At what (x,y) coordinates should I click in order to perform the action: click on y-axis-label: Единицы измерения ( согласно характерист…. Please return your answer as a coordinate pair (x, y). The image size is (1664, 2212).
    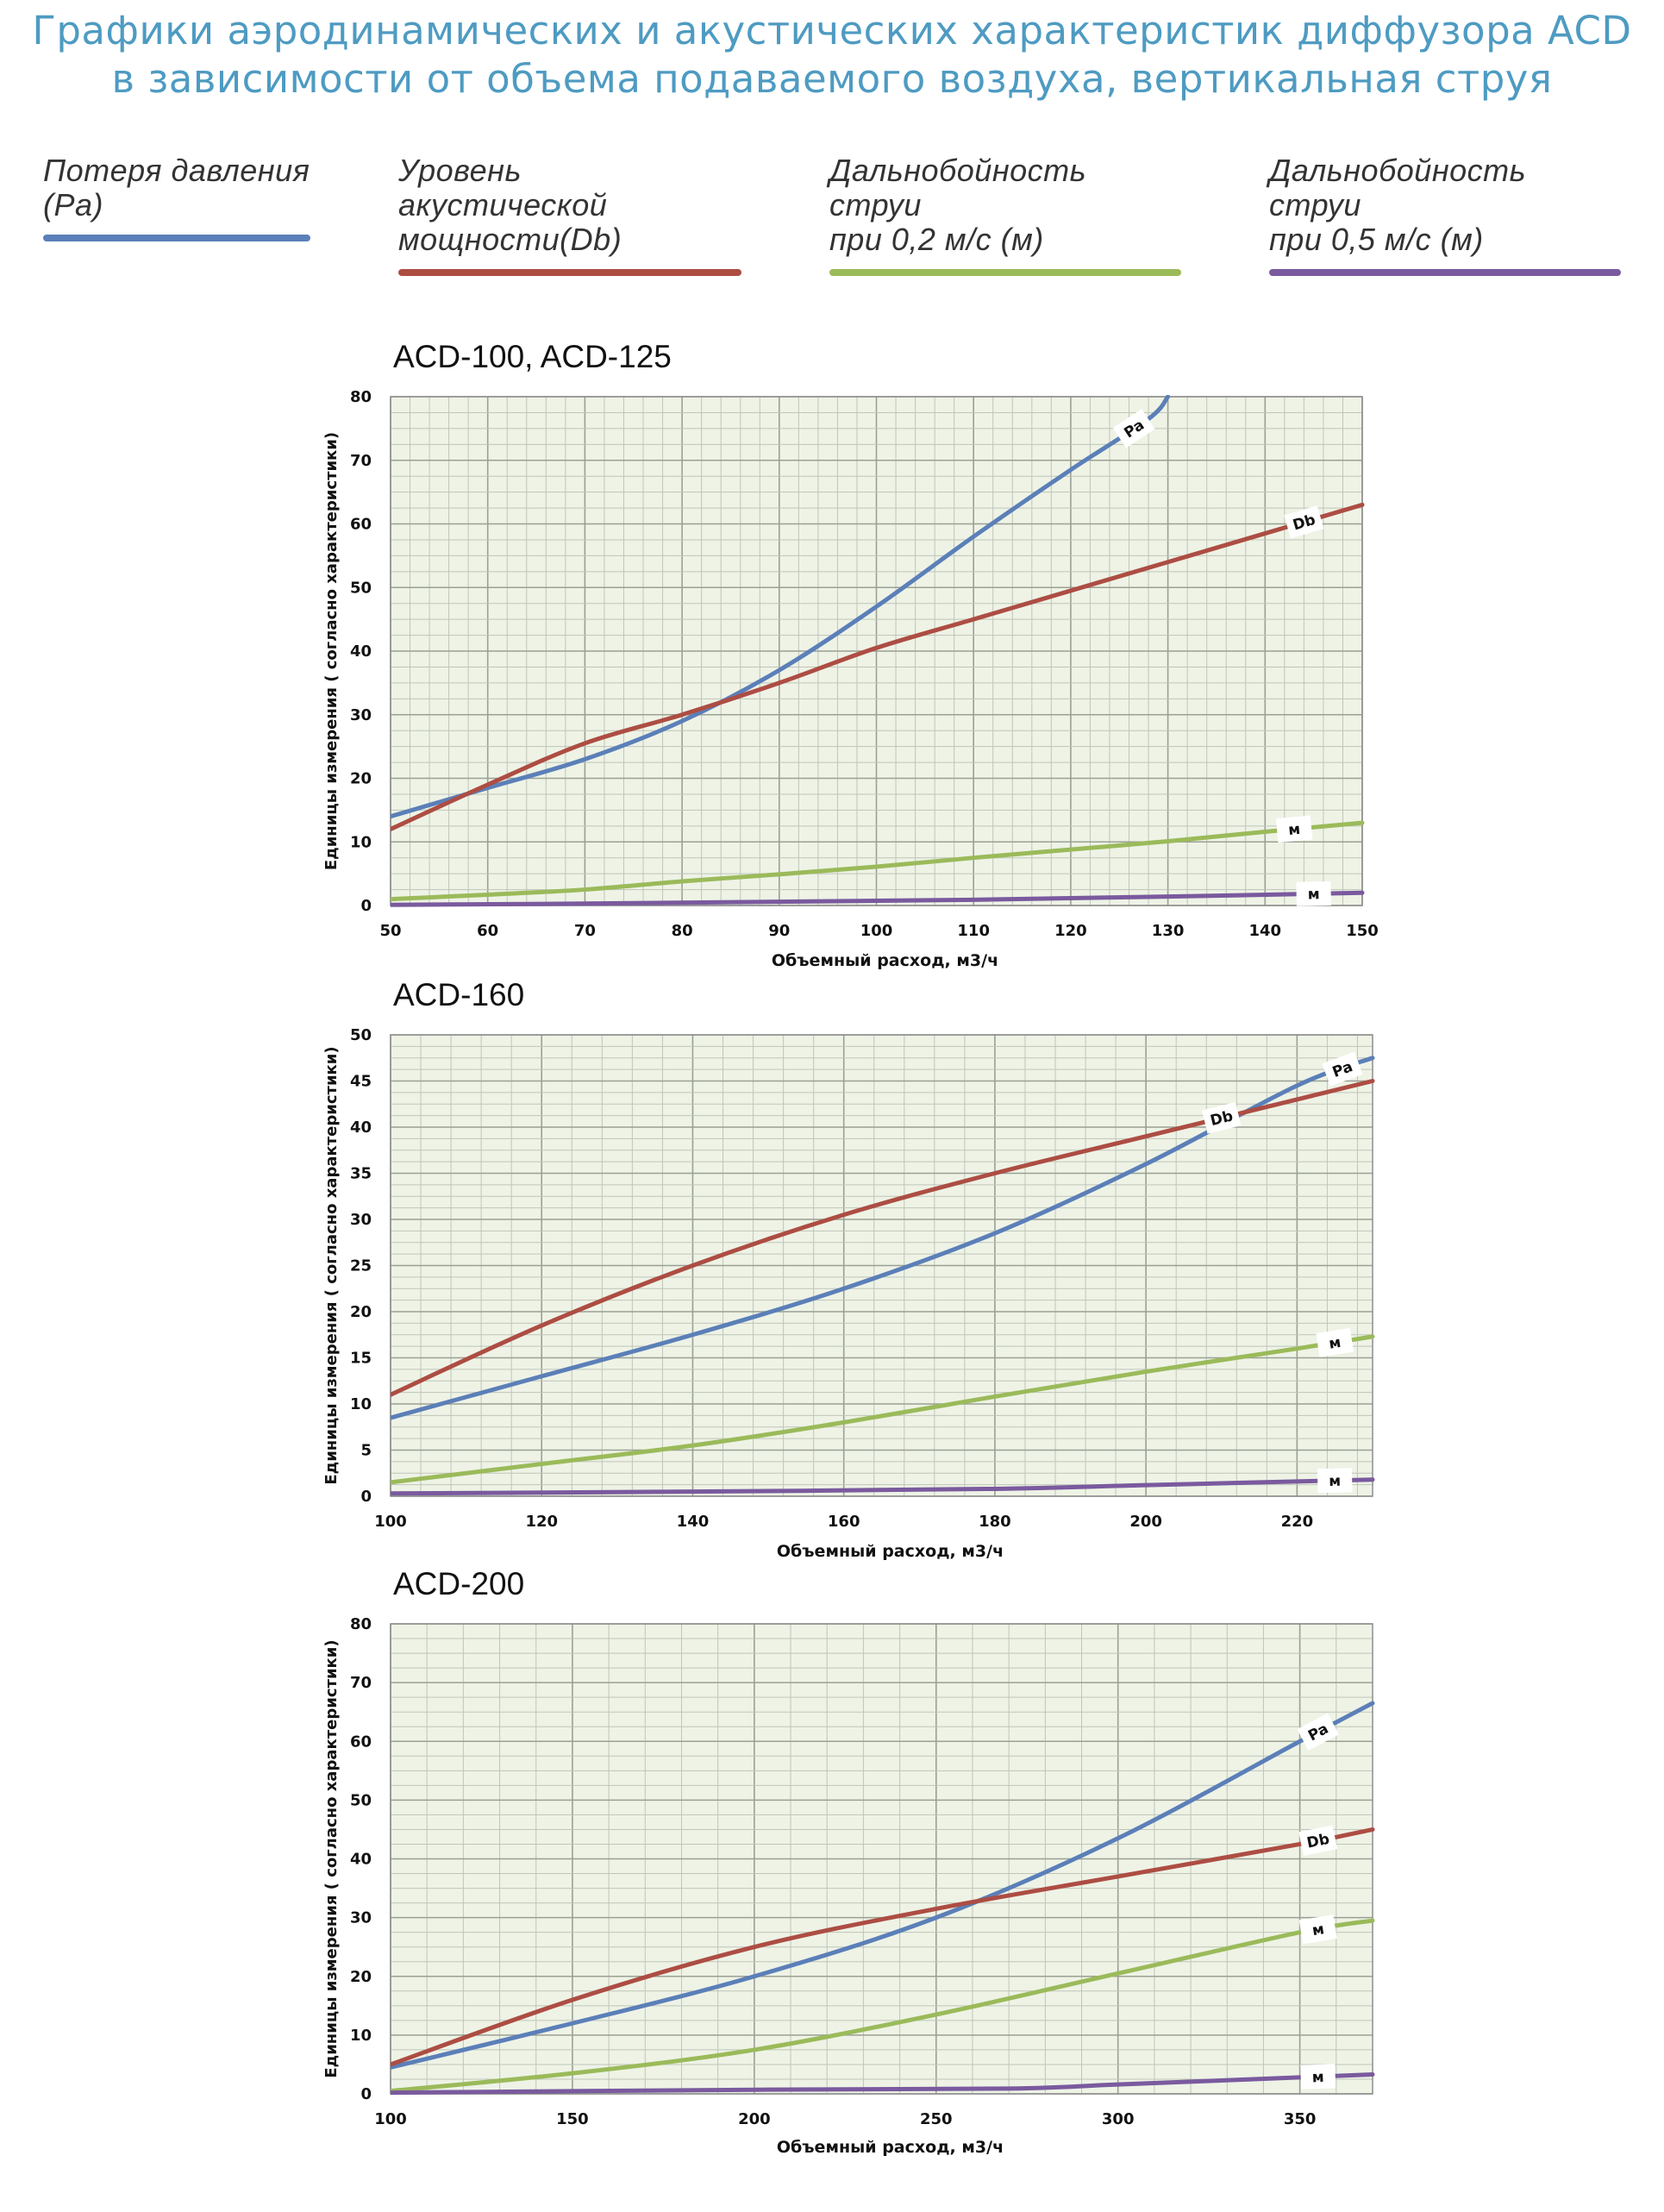
    Looking at the image, I should click on (331, 1265).